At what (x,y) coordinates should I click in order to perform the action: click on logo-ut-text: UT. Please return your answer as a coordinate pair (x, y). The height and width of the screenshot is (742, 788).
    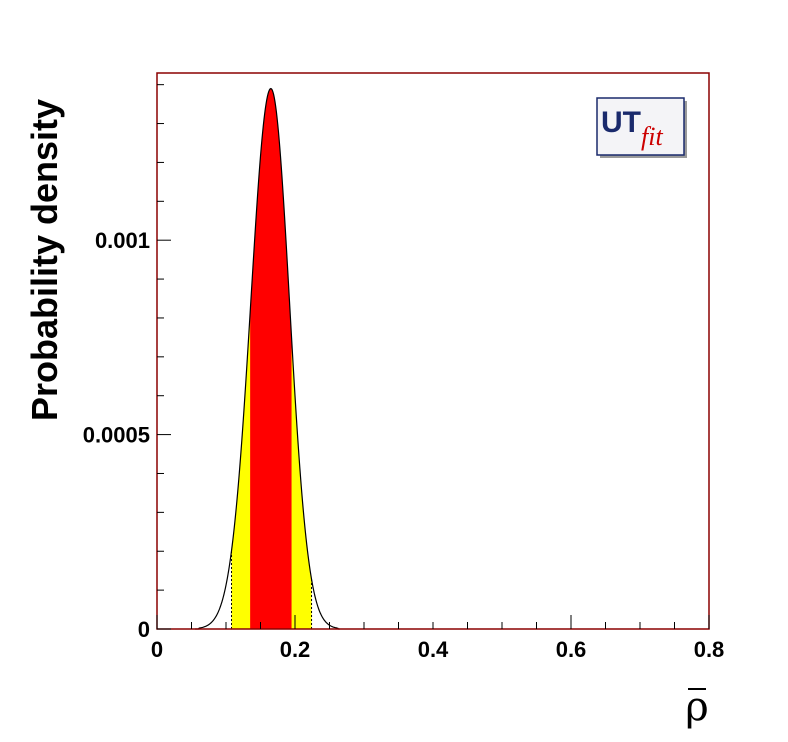
    Looking at the image, I should click on (621, 122).